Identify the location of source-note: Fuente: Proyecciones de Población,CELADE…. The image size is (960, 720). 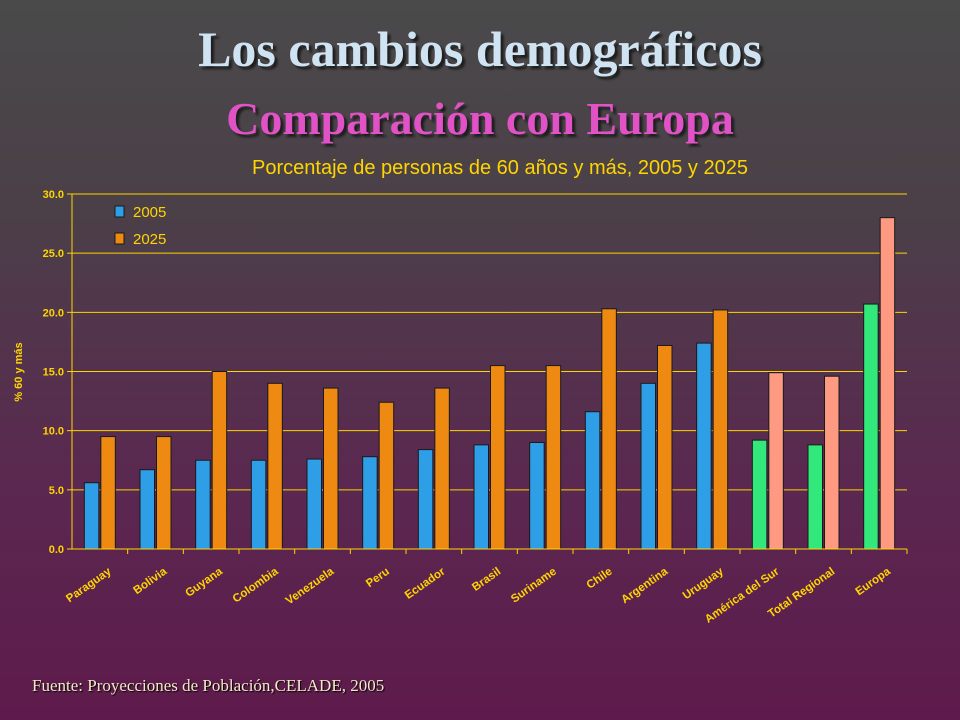
(208, 685).